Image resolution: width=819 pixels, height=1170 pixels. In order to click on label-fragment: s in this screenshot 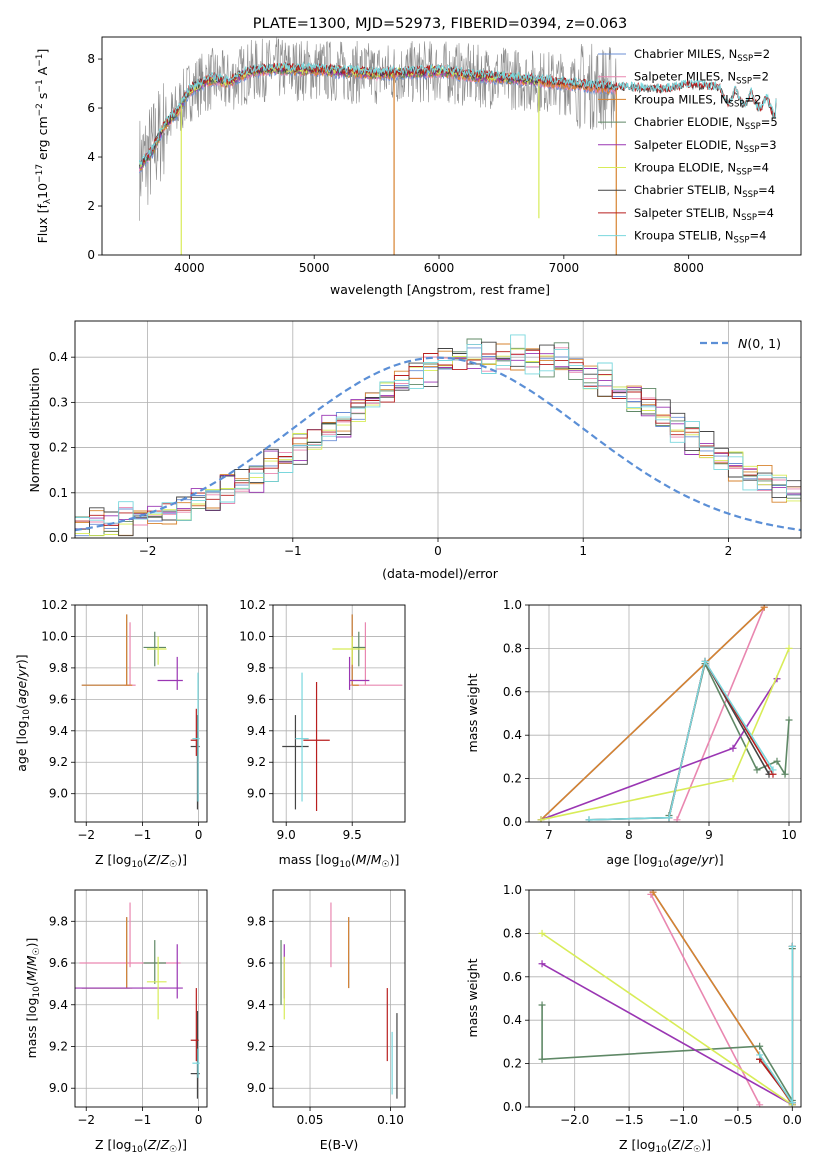, I will do `click(42, 98)`.